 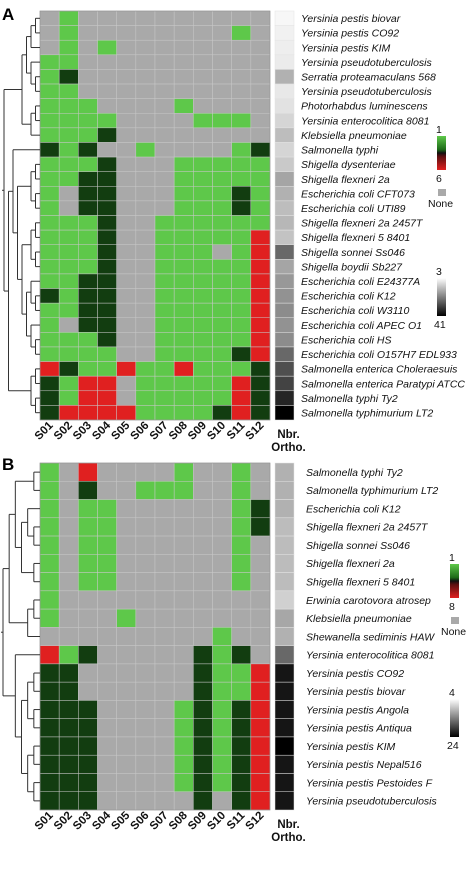 What do you see at coordinates (441, 153) in the screenshot?
I see `panel-a-legend-color-scale` at bounding box center [441, 153].